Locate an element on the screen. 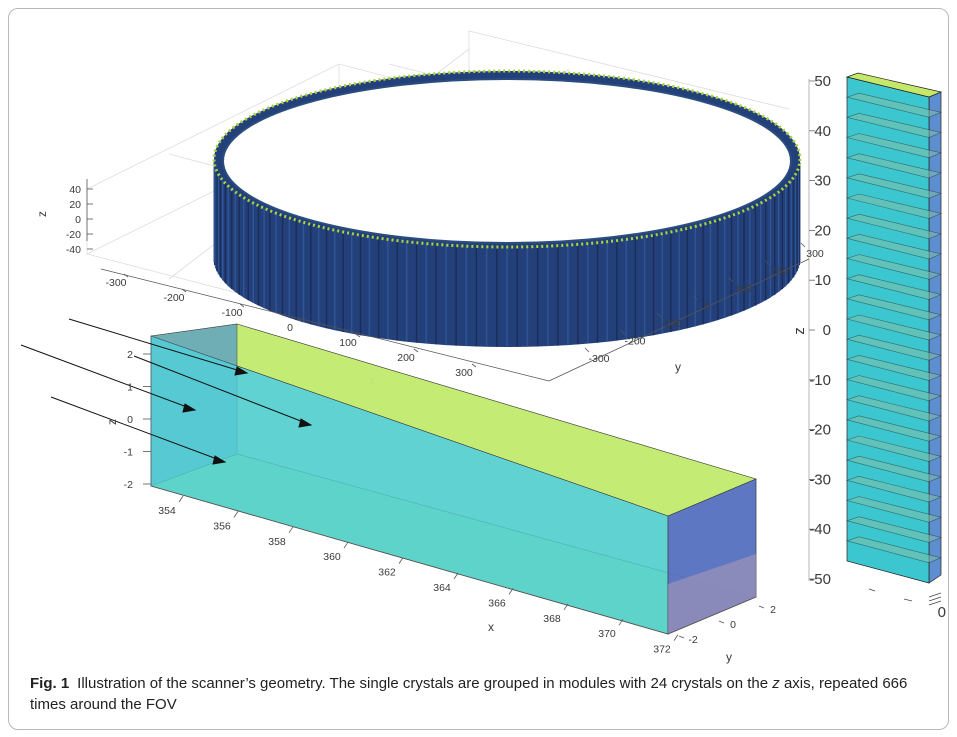  crystal-x-tick: 370 is located at coordinates (607, 634).